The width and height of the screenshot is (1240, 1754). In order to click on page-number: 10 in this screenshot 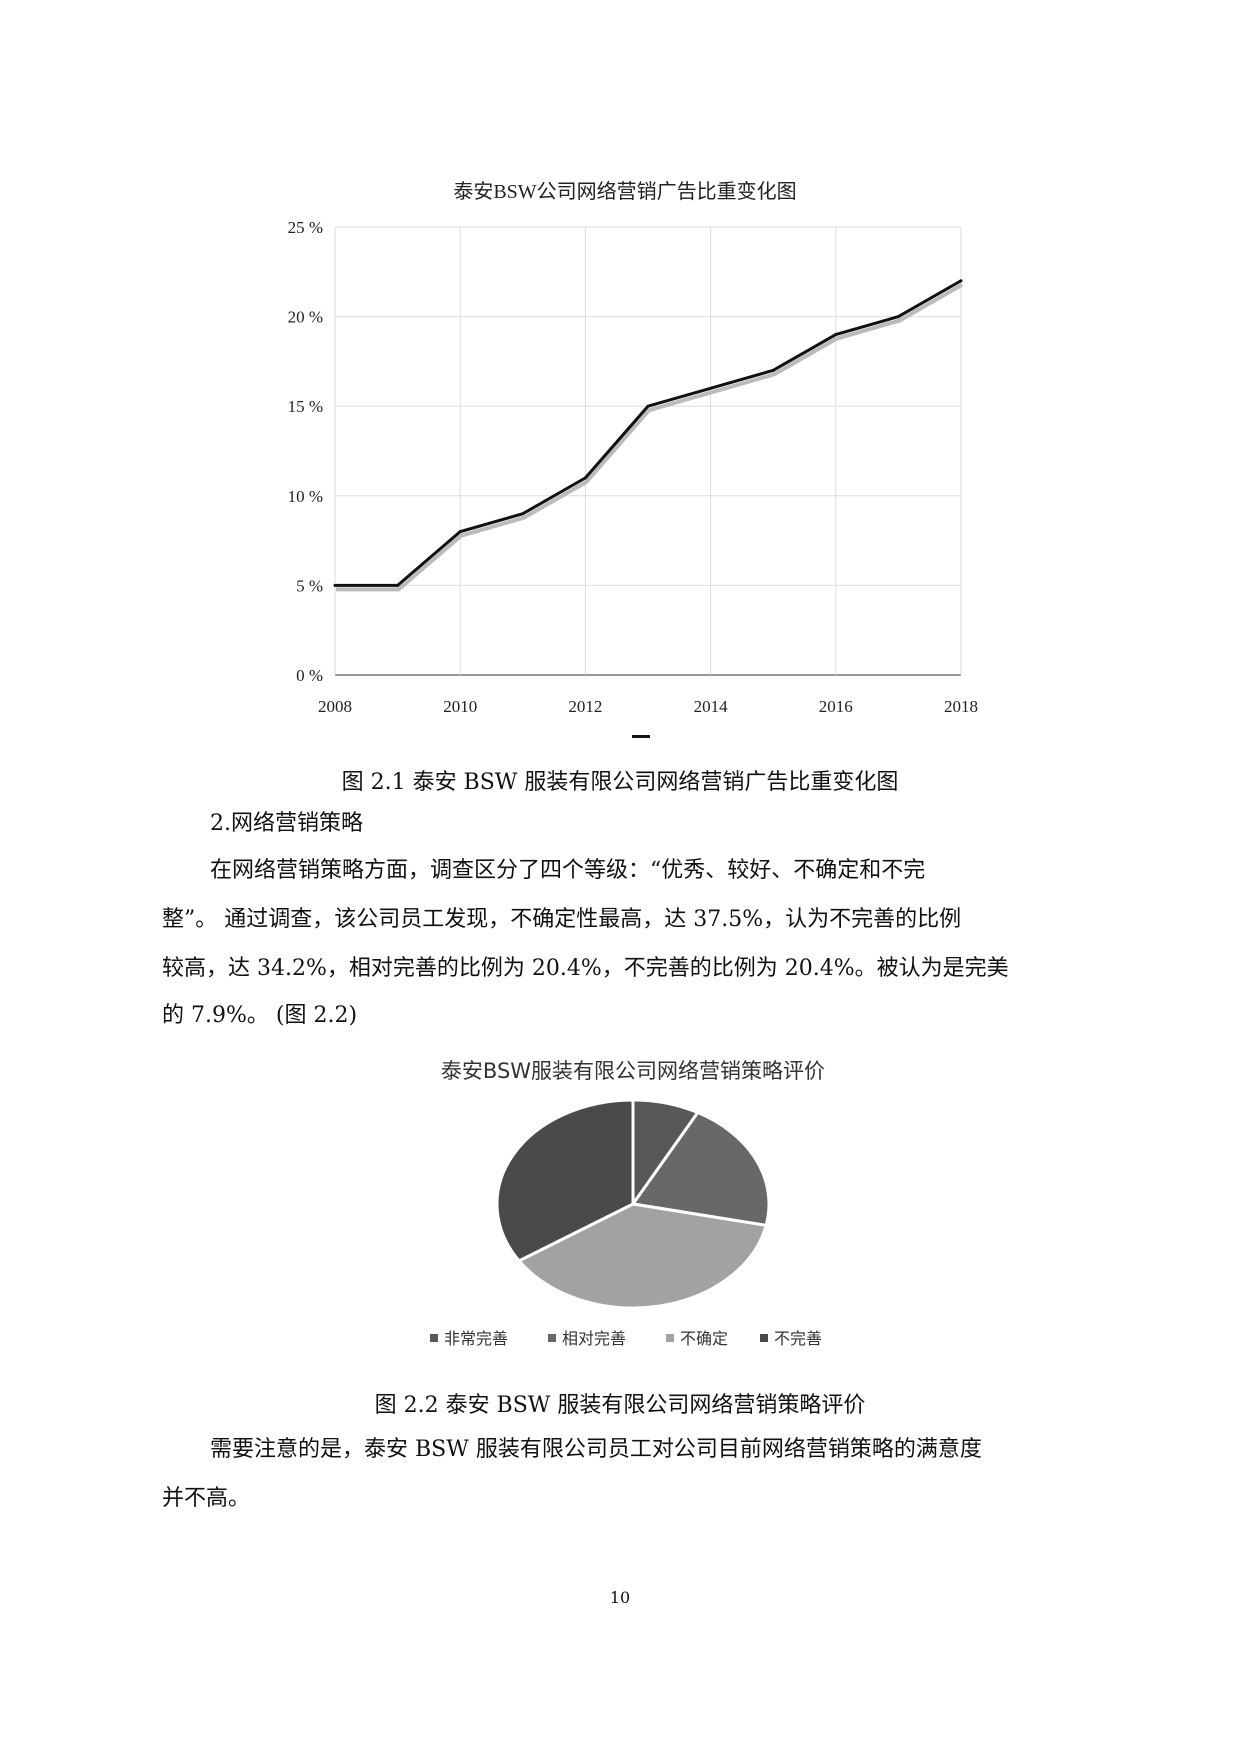, I will do `click(620, 1597)`.